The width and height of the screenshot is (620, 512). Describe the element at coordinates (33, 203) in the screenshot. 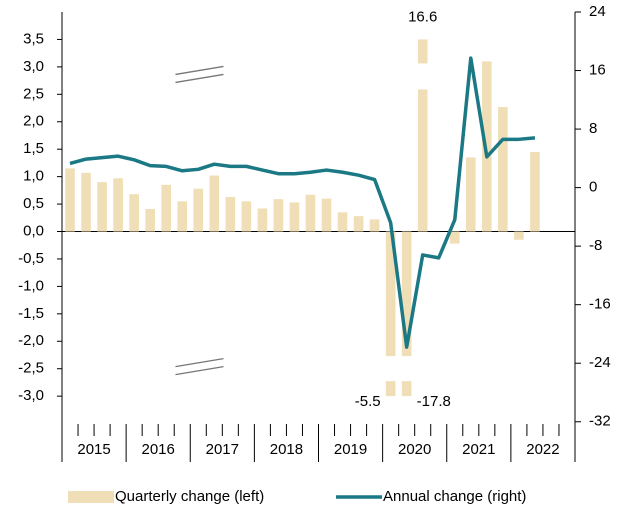

I see `y-tick-label: 0,5` at that location.